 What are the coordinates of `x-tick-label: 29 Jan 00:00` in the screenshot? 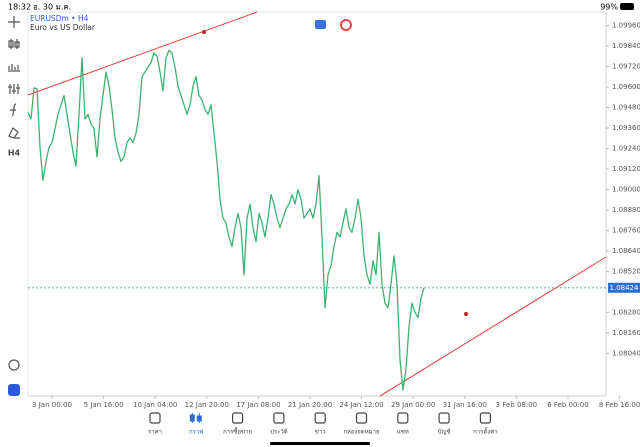 It's located at (413, 405).